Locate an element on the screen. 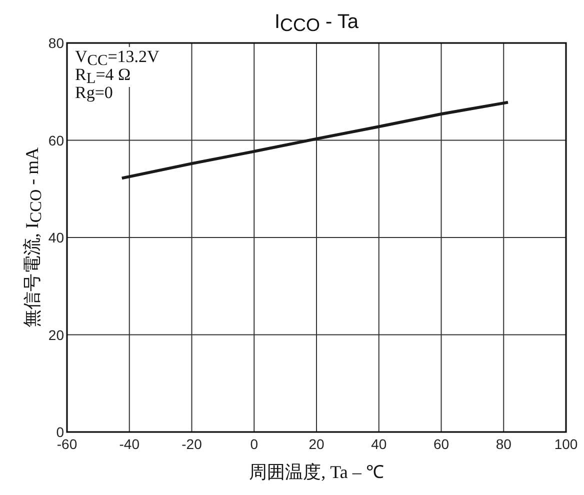 Image resolution: width=584 pixels, height=495 pixels. annotation: R$_{L}$=4 Ω is located at coordinates (103, 76).